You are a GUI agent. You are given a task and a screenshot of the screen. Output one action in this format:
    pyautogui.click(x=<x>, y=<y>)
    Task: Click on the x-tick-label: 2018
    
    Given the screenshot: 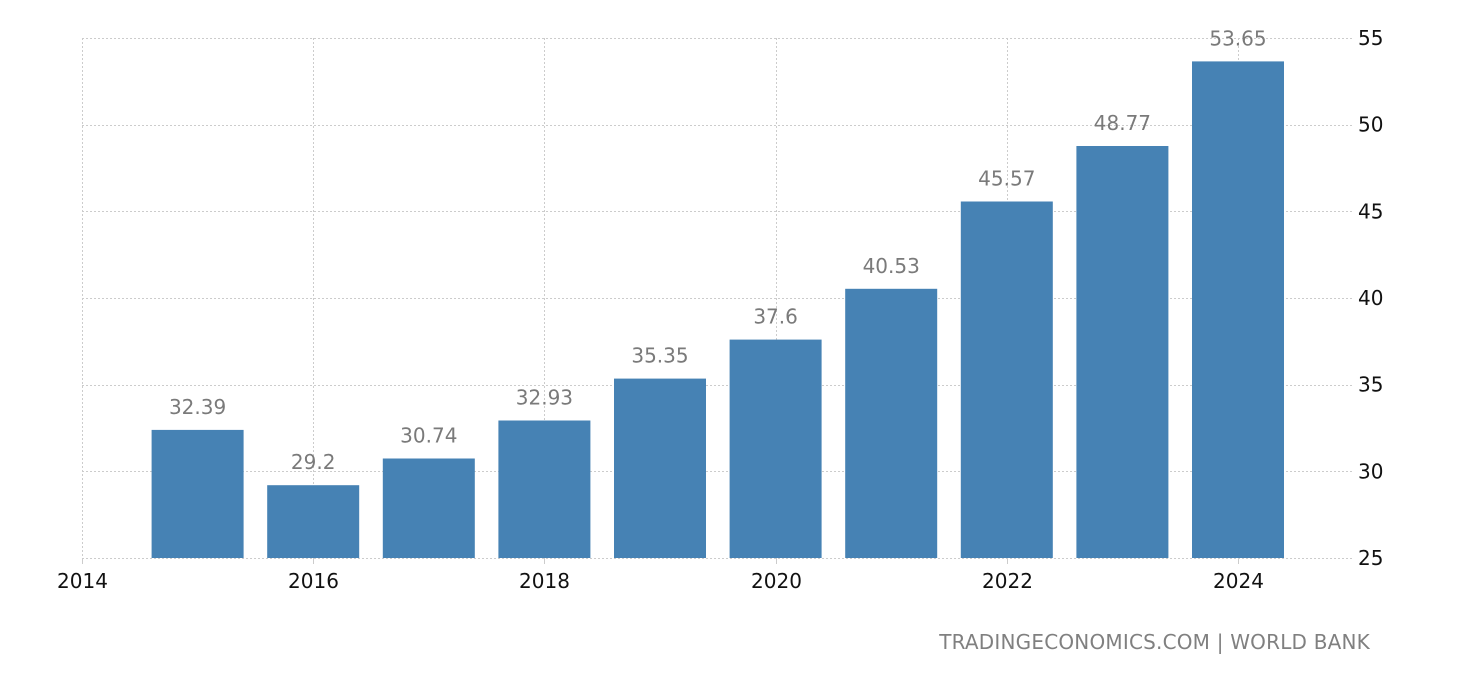 What is the action you would take?
    pyautogui.click(x=544, y=581)
    